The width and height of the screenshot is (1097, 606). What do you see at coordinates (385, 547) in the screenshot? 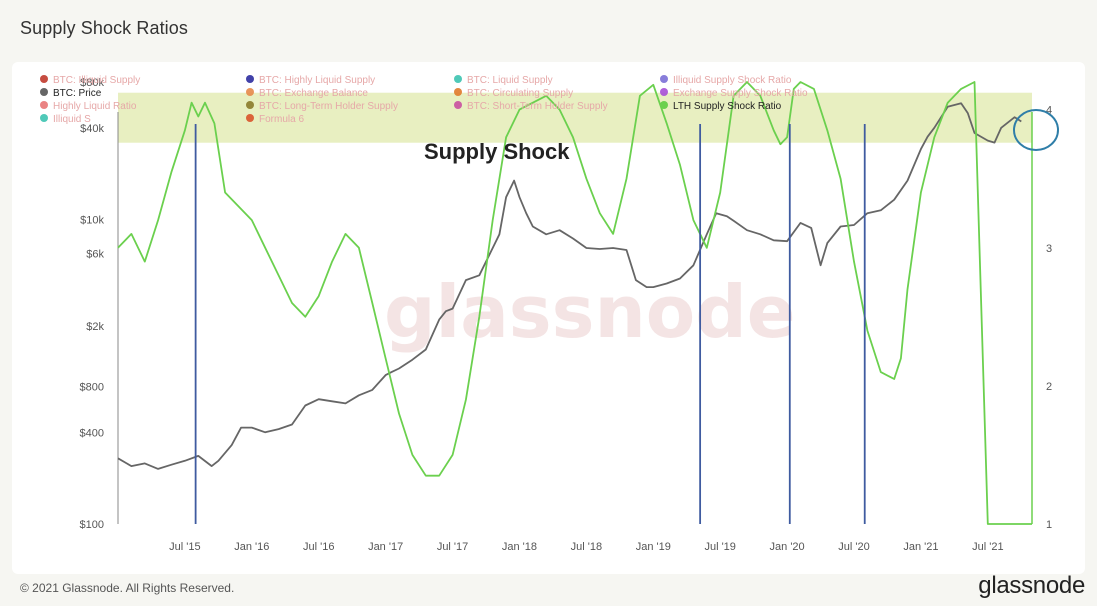
I see `x-tick-label: Jan '17` at bounding box center [385, 547].